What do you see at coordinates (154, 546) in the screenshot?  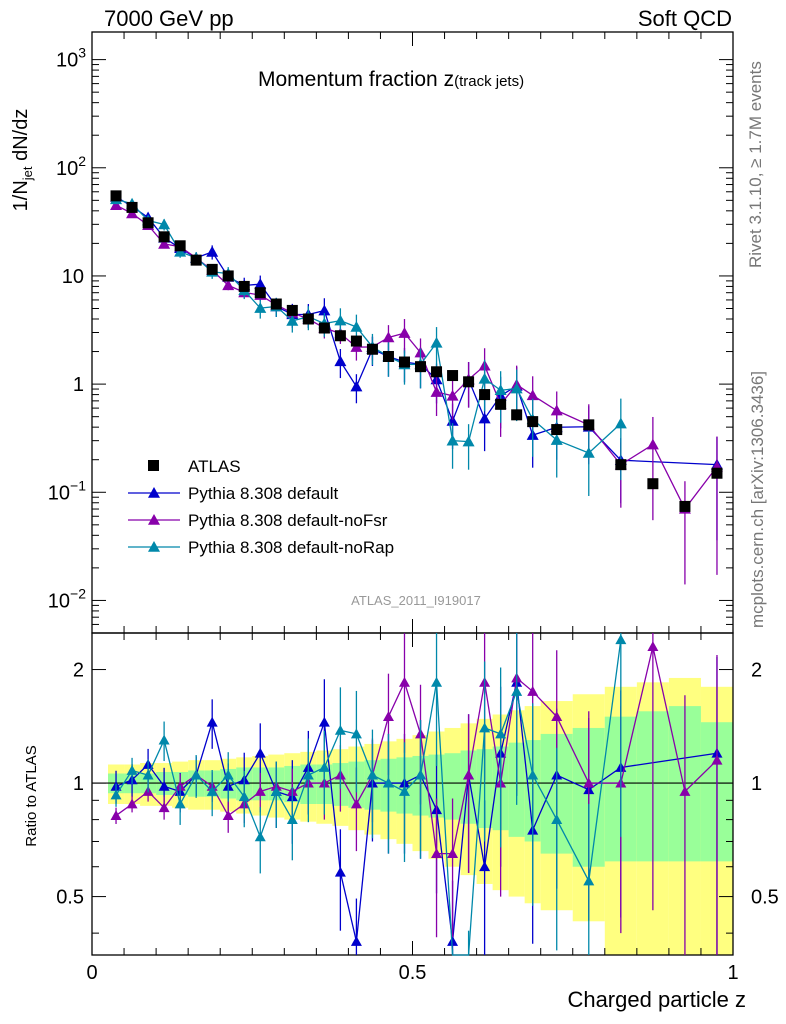 I see `legend-marker` at bounding box center [154, 546].